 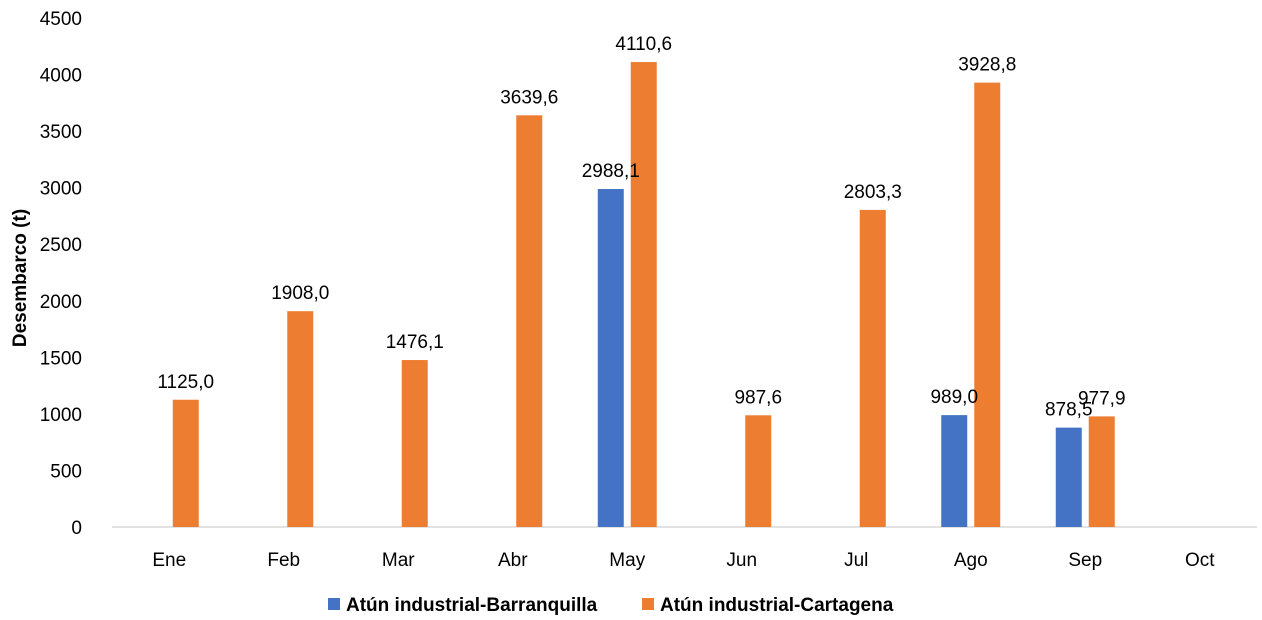 What do you see at coordinates (398, 560) in the screenshot?
I see `x-tick-label: Mar` at bounding box center [398, 560].